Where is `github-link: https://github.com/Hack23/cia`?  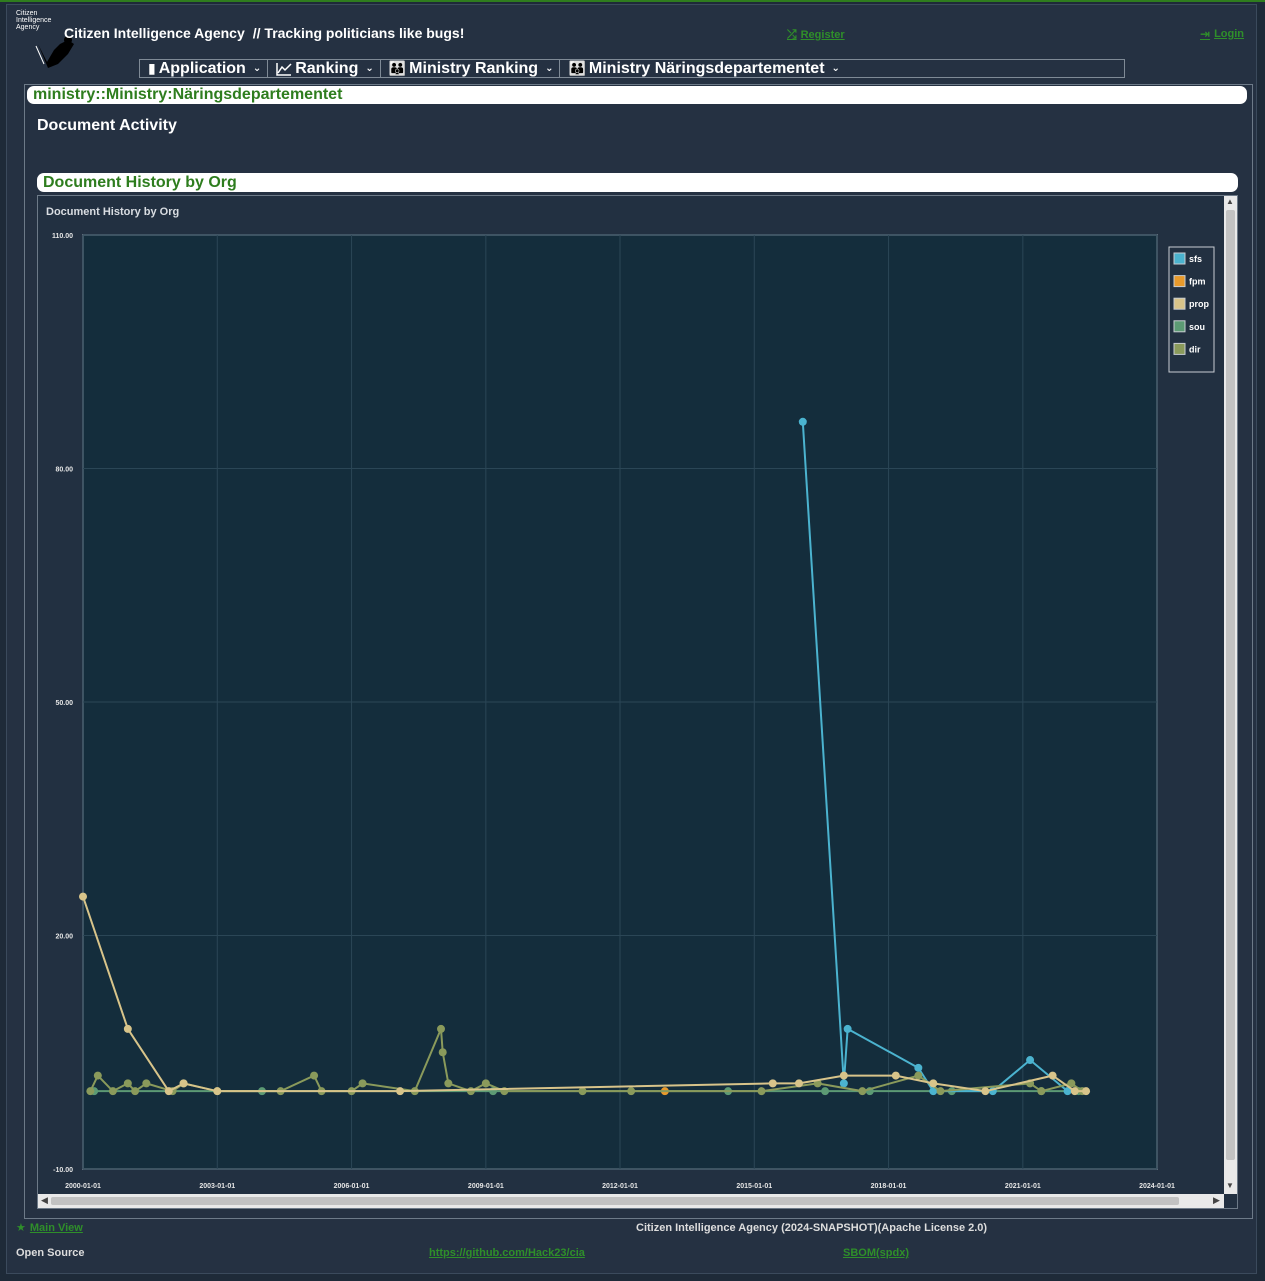
github-link: https://github.com/Hack23/cia is located at coordinates (507, 1253).